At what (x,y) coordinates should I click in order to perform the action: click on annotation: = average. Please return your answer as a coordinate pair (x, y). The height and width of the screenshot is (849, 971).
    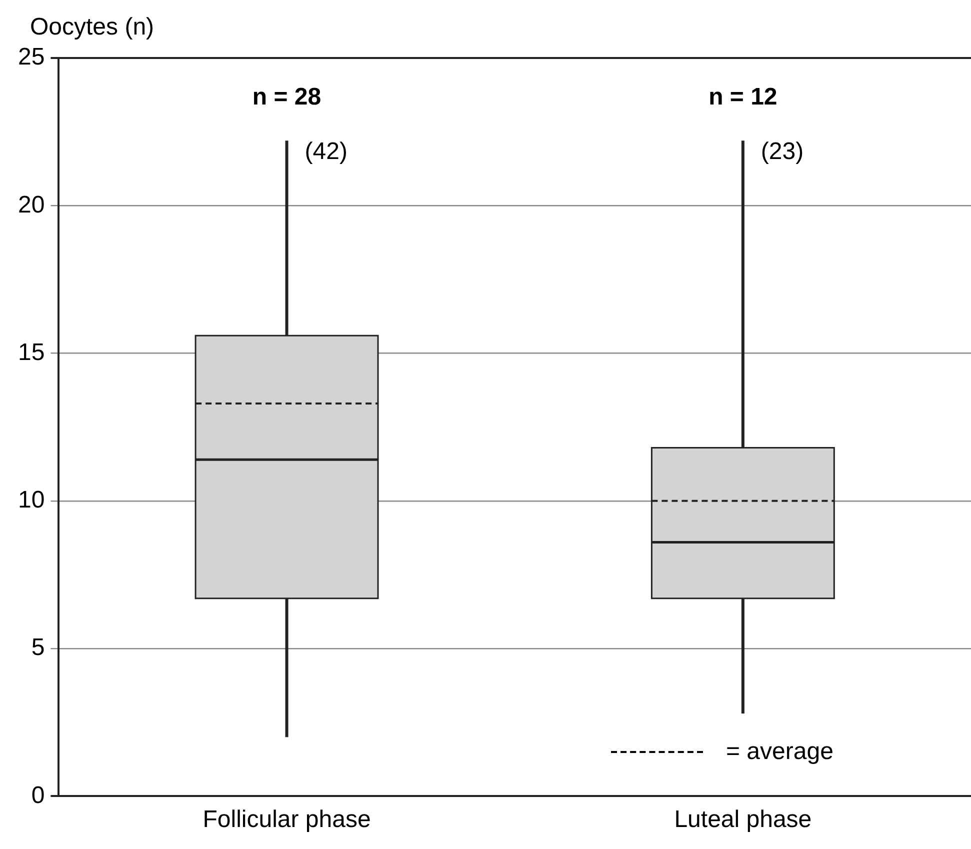
    Looking at the image, I should click on (780, 751).